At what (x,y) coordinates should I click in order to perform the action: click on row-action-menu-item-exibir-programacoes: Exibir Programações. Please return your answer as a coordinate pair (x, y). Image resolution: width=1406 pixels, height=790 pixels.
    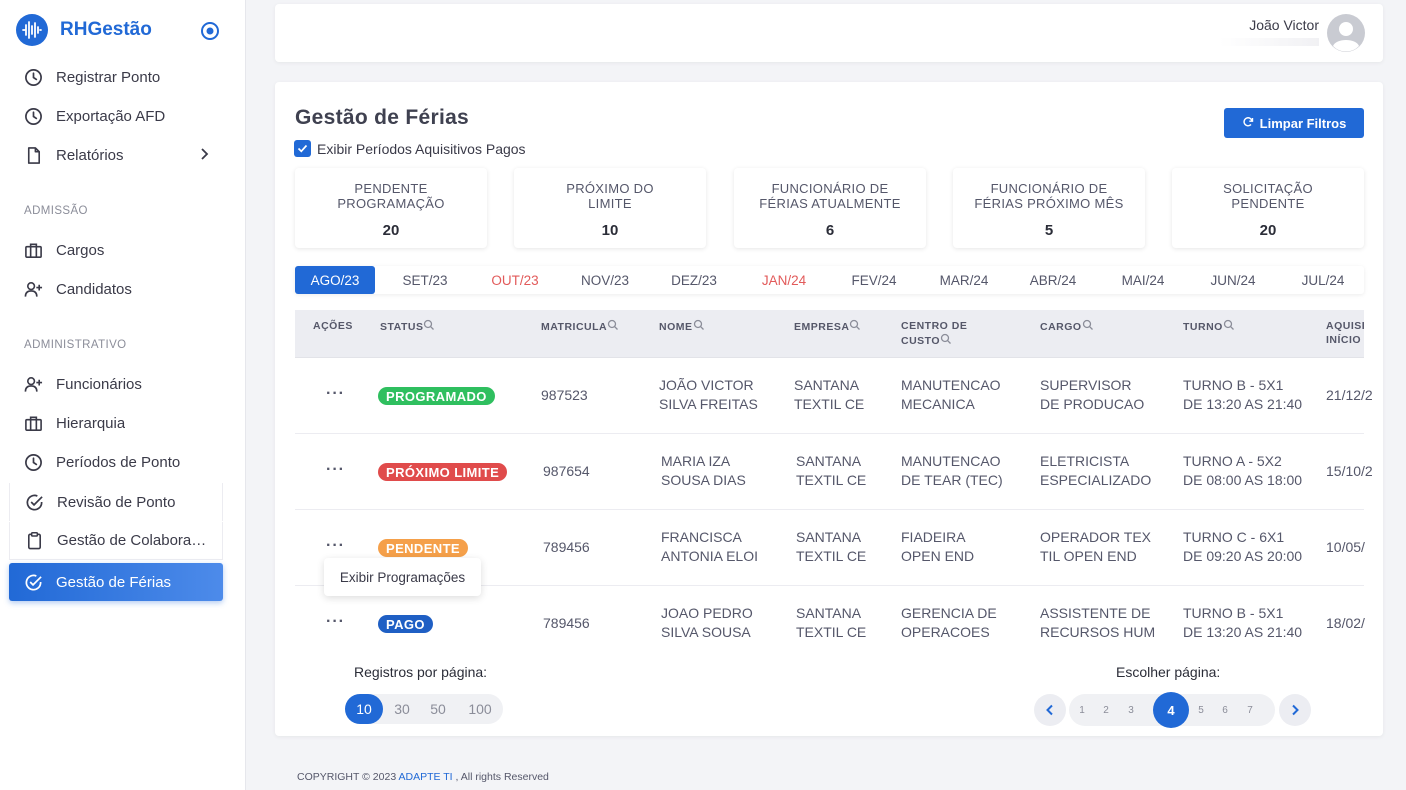
    Looking at the image, I should click on (402, 577).